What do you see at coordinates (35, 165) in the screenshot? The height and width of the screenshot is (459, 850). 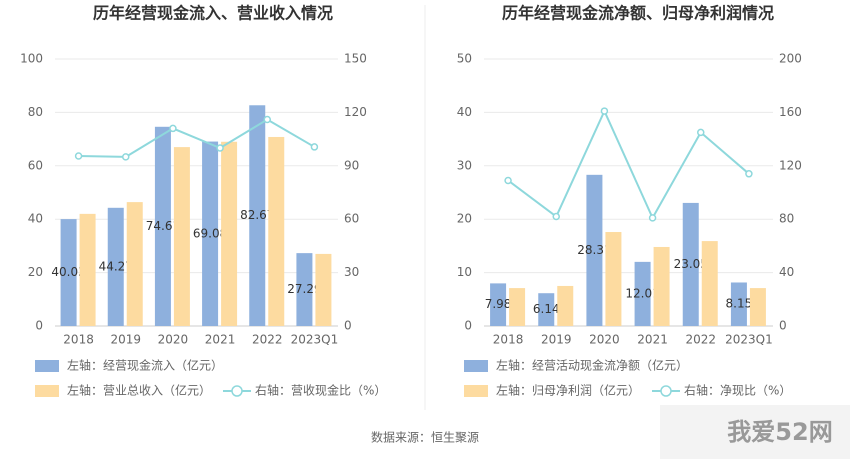 I see `y-tick-label: 60` at bounding box center [35, 165].